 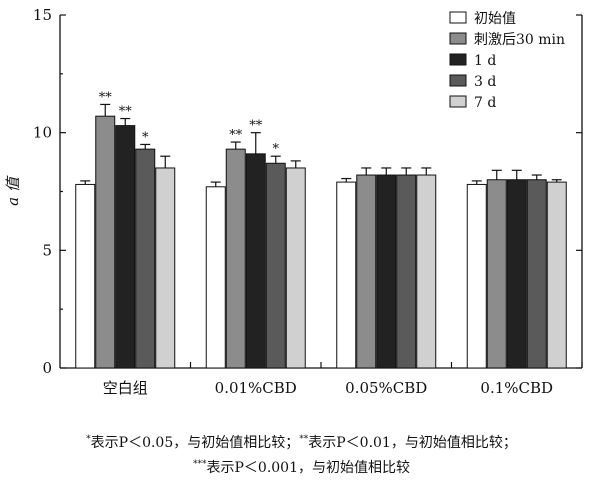 What do you see at coordinates (485, 61) in the screenshot?
I see `legend-label-2: 1 d` at bounding box center [485, 61].